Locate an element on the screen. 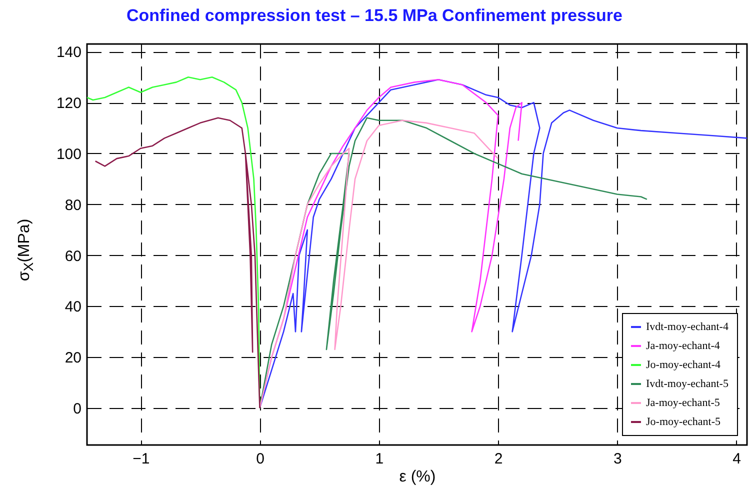 Image resolution: width=749 pixels, height=498 pixels. x-tick-label: 1 is located at coordinates (379, 459).